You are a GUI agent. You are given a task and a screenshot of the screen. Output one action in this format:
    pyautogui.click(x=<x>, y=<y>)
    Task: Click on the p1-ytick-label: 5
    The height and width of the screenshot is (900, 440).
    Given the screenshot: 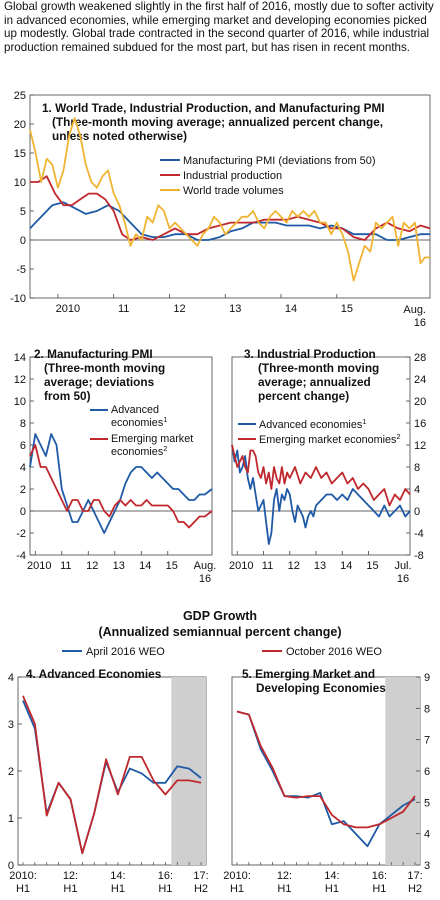 What is the action you would take?
    pyautogui.click(x=23, y=212)
    